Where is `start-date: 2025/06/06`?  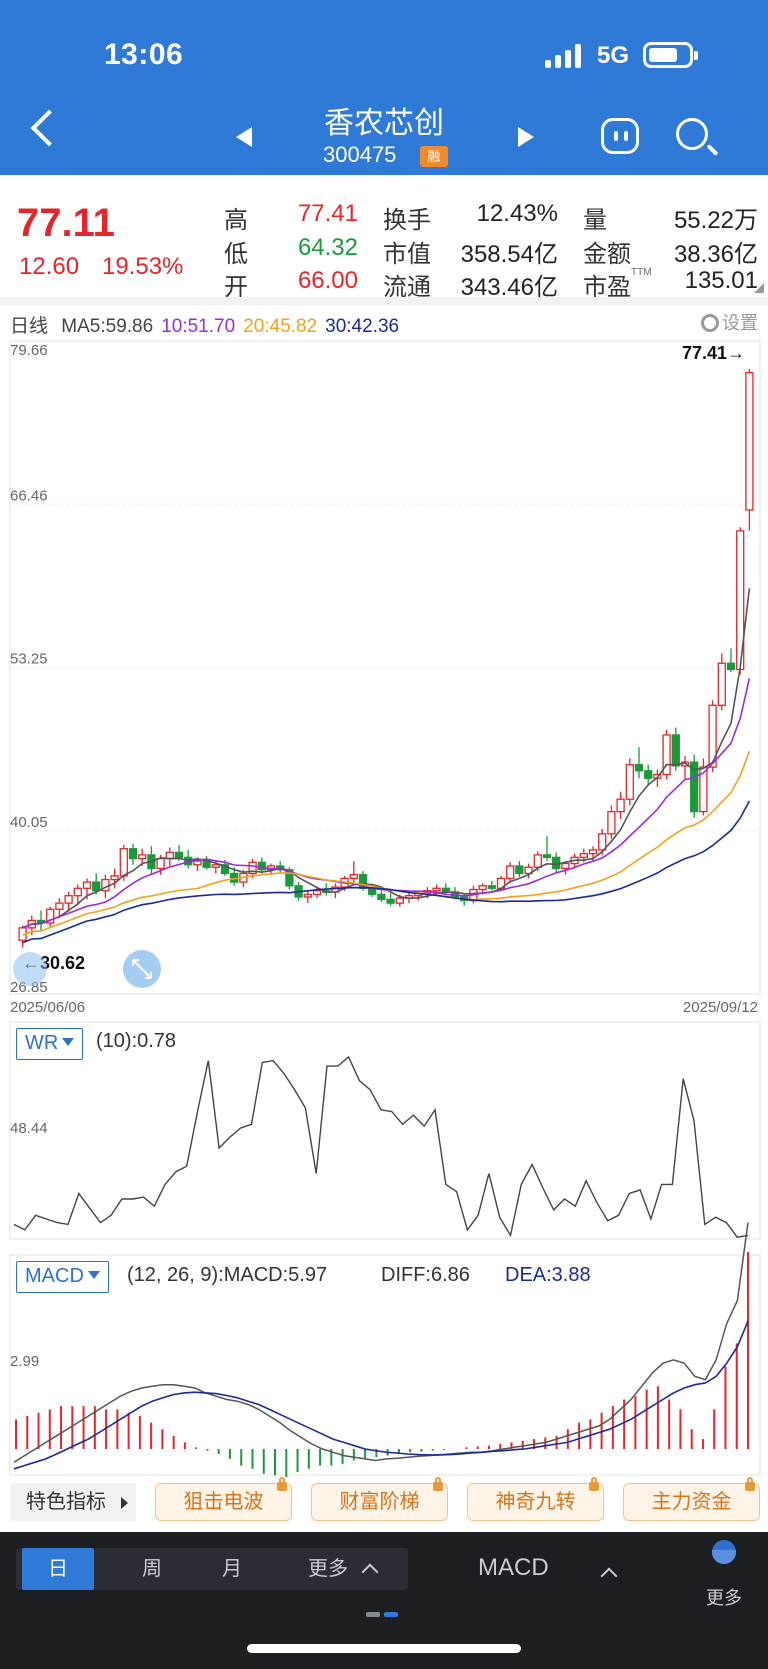 start-date: 2025/06/06 is located at coordinates (47, 1007).